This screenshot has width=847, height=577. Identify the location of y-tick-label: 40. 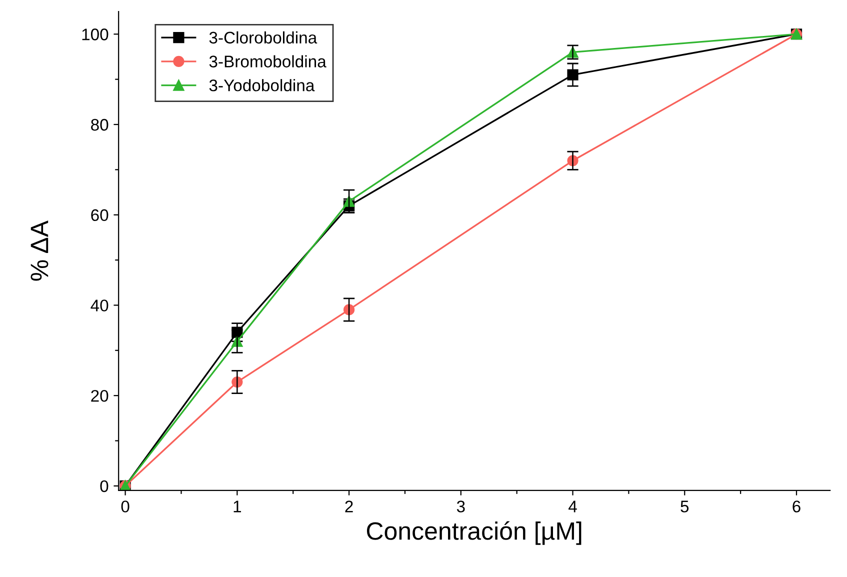
(99, 306).